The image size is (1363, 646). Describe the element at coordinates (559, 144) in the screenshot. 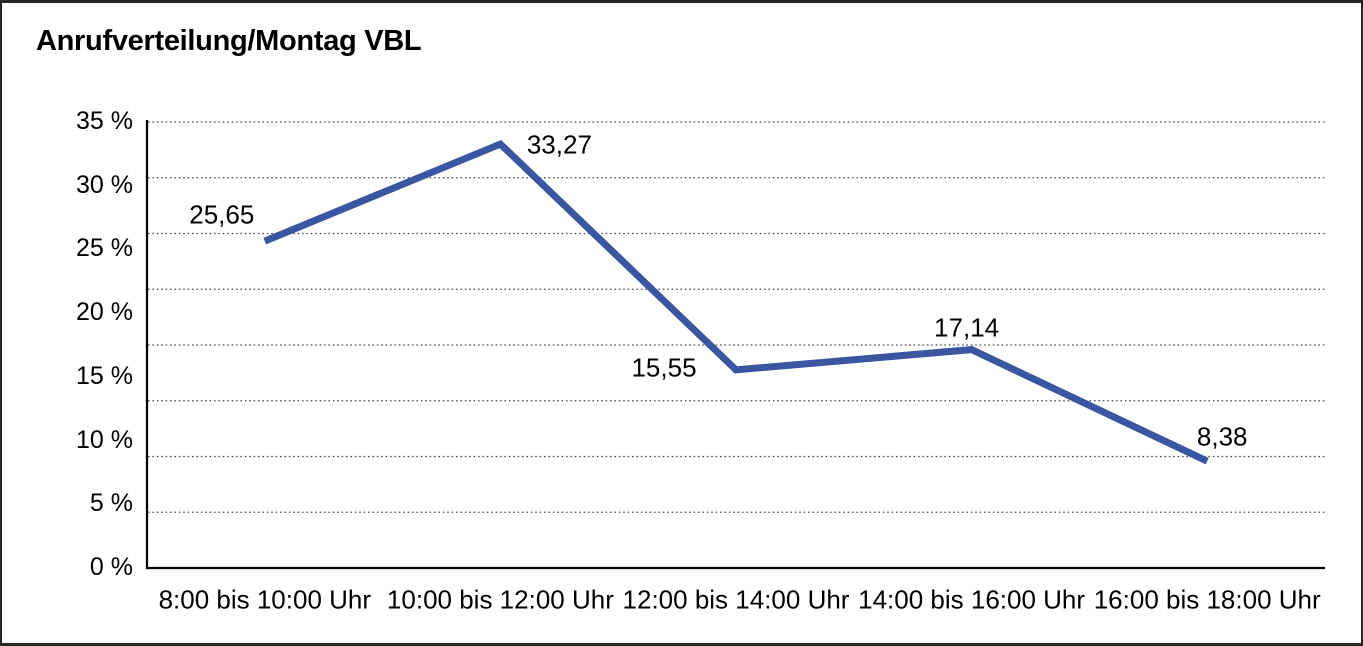

I see `data-point-label: 33,27` at that location.